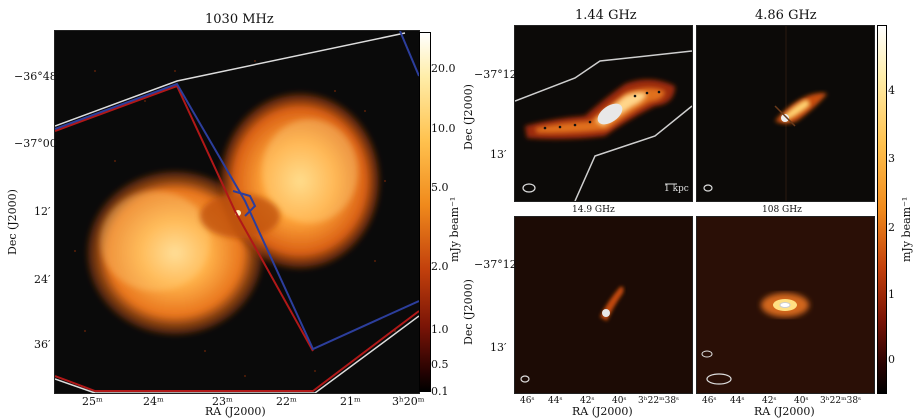 The width and height of the screenshot is (914, 418). I want to click on ra-tick-label: 25ᵐ, so click(92, 401).